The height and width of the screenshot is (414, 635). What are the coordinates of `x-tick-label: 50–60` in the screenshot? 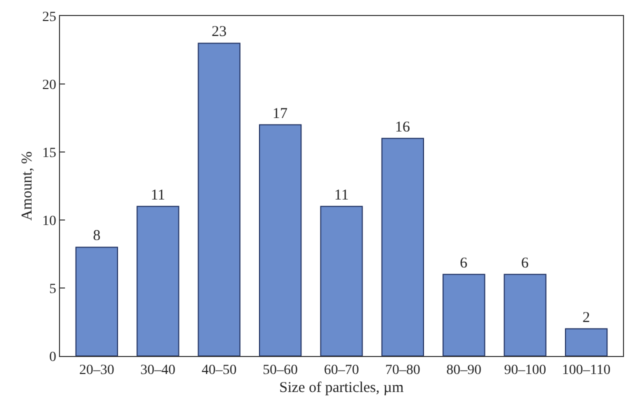 It's located at (280, 370).